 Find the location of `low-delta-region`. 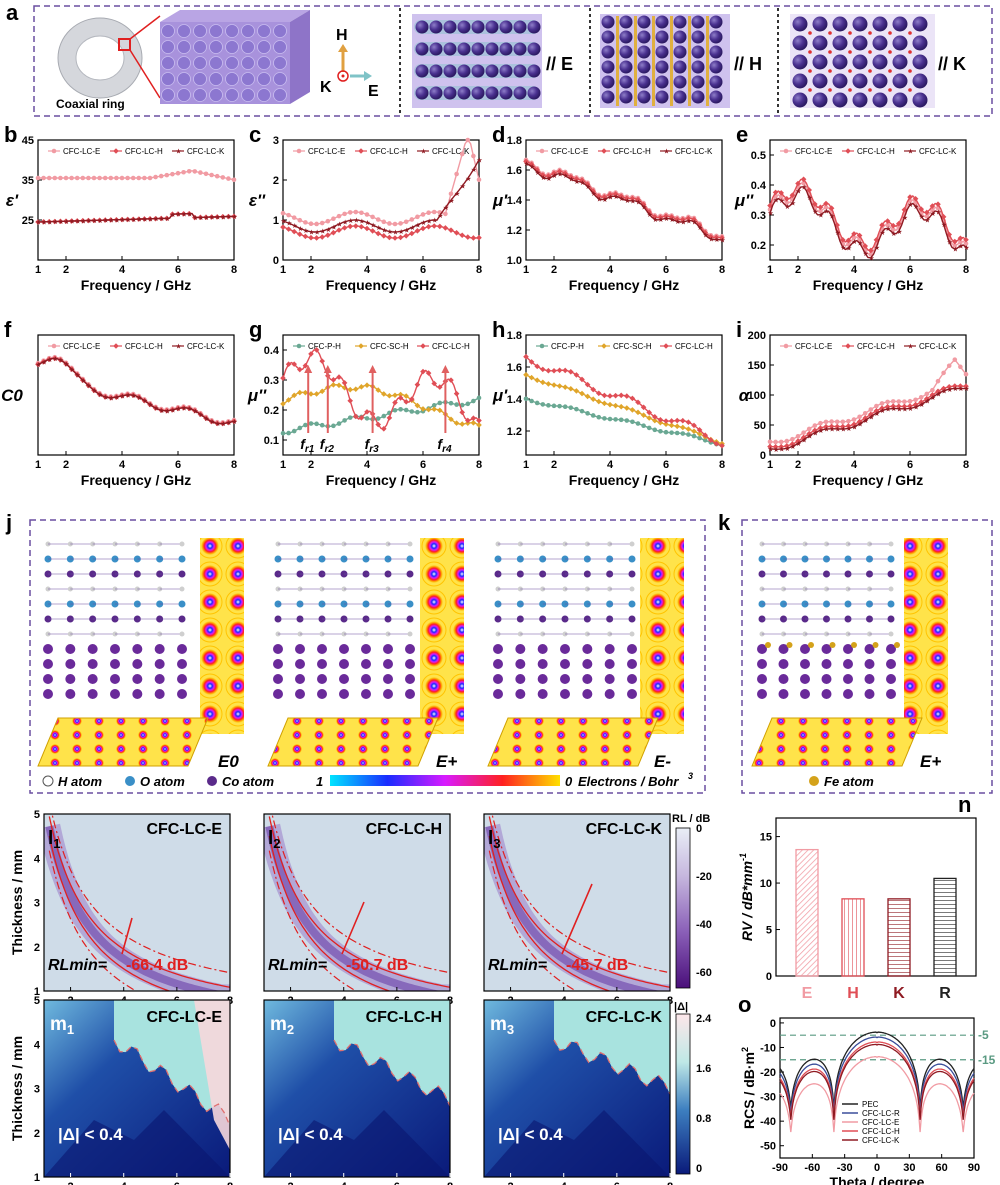

low-delta-region is located at coordinates (612, 1047).